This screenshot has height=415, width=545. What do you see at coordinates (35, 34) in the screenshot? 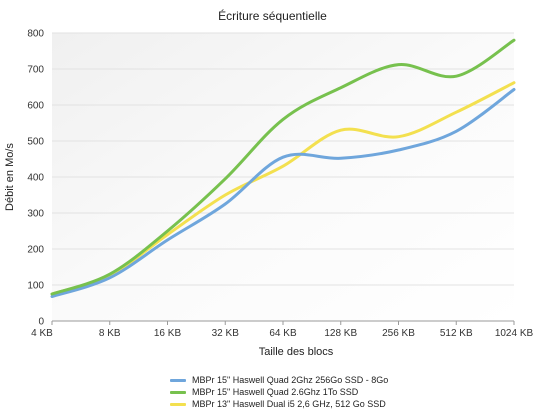
I see `y-tick-label: 800` at bounding box center [35, 34].